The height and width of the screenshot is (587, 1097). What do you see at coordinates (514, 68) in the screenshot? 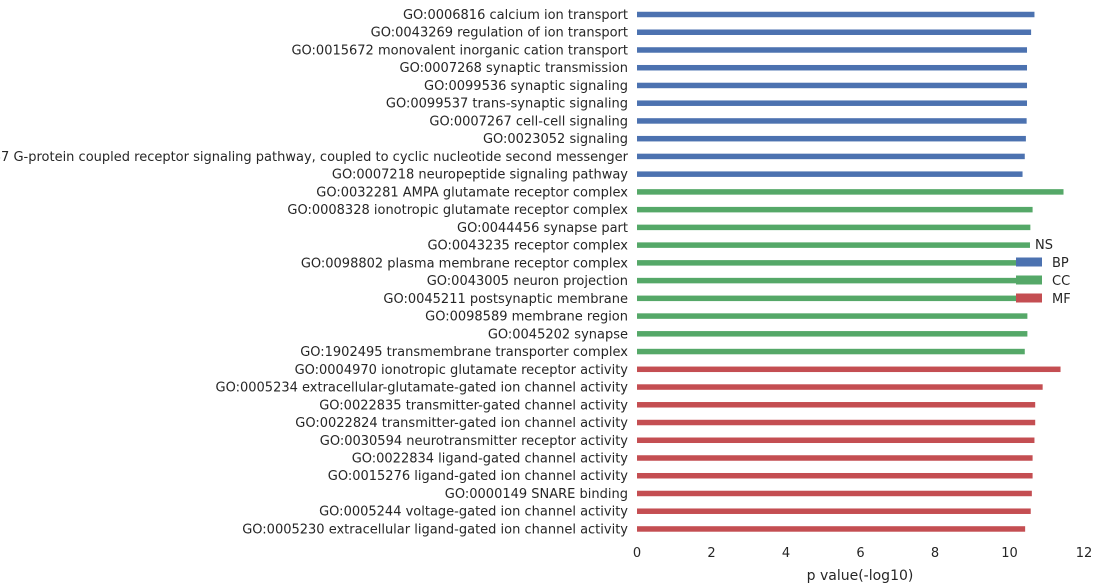
I see `category-label: GO:0007268 synaptic transmission` at bounding box center [514, 68].